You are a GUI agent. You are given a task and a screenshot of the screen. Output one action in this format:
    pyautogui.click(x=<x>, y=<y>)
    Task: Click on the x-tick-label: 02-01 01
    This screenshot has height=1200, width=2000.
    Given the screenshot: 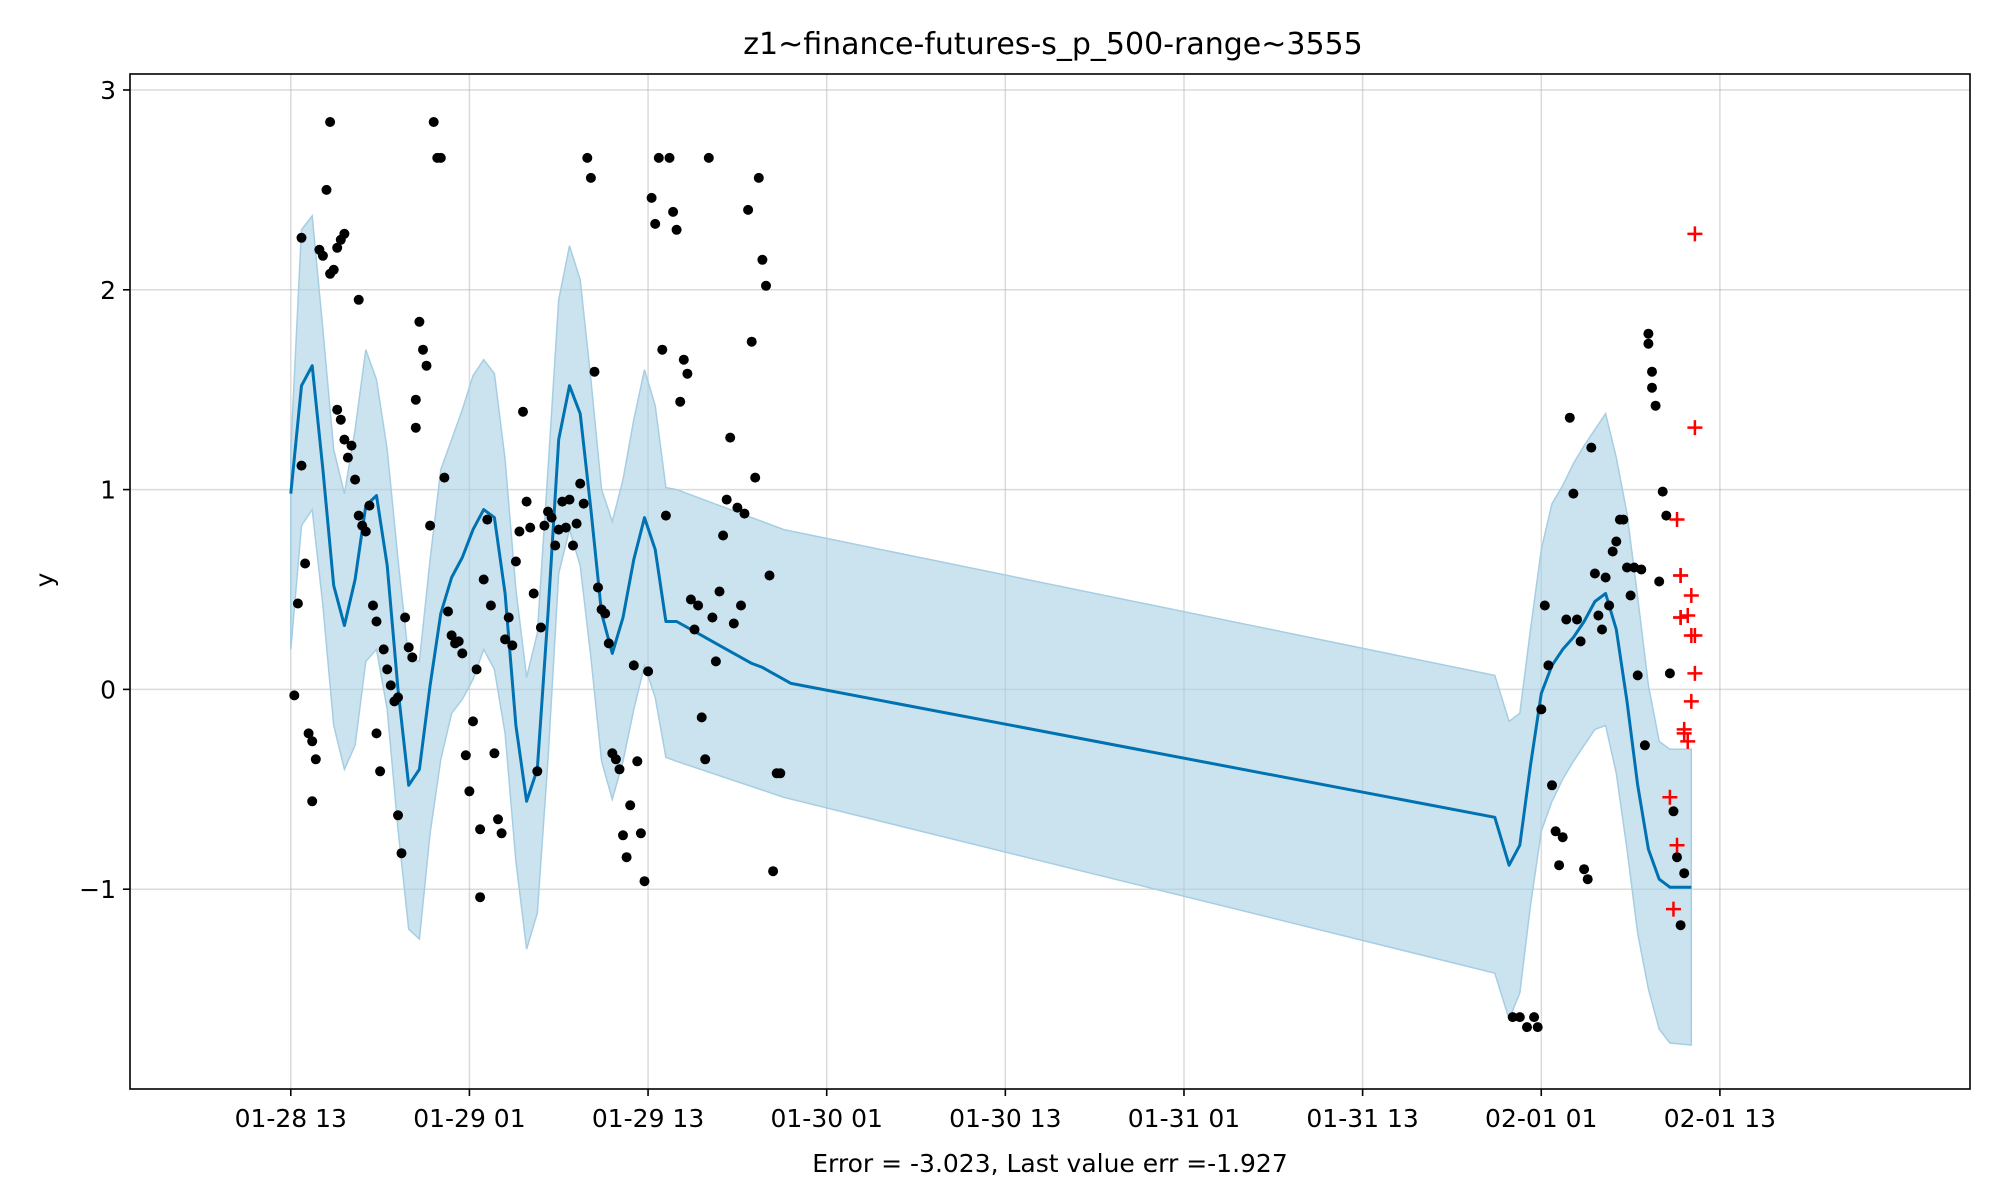 What is the action you would take?
    pyautogui.click(x=1541, y=1118)
    